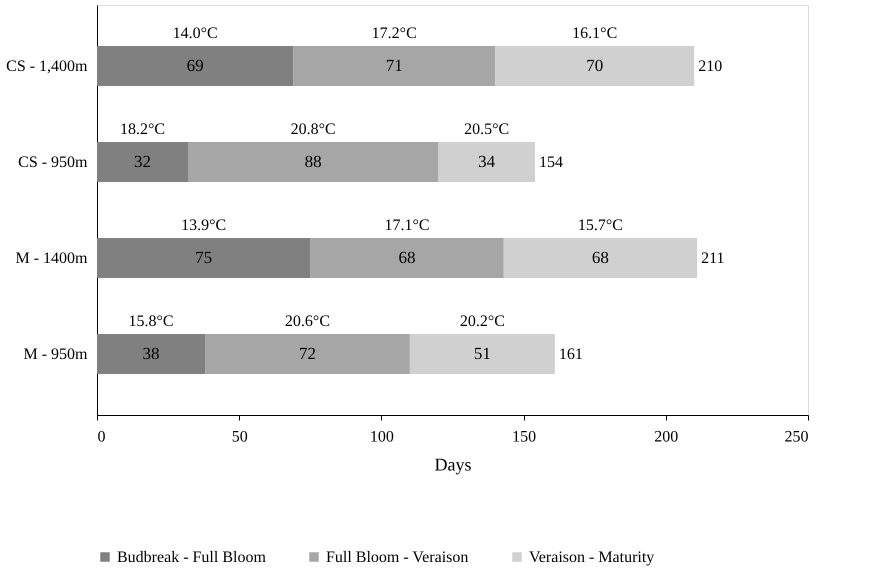 This screenshot has width=877, height=586. Describe the element at coordinates (307, 354) in the screenshot. I see `data-label: 72` at that location.